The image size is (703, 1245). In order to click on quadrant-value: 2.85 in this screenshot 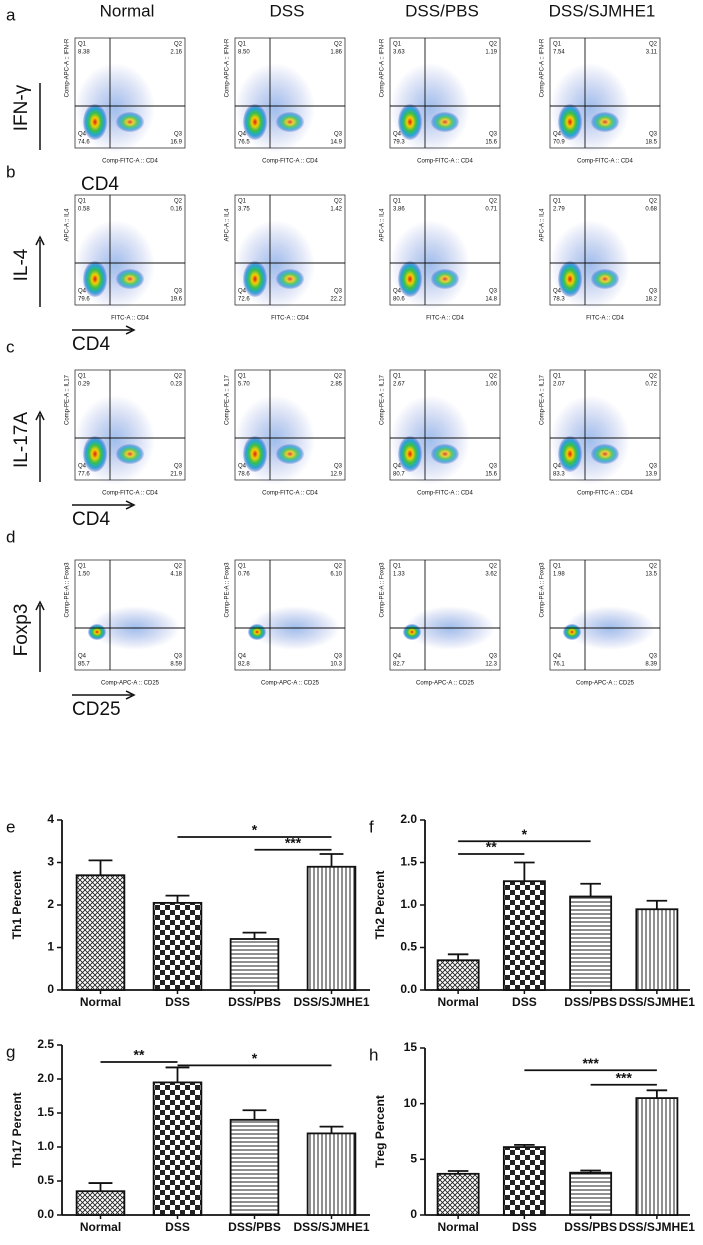, I will do `click(336, 385)`.